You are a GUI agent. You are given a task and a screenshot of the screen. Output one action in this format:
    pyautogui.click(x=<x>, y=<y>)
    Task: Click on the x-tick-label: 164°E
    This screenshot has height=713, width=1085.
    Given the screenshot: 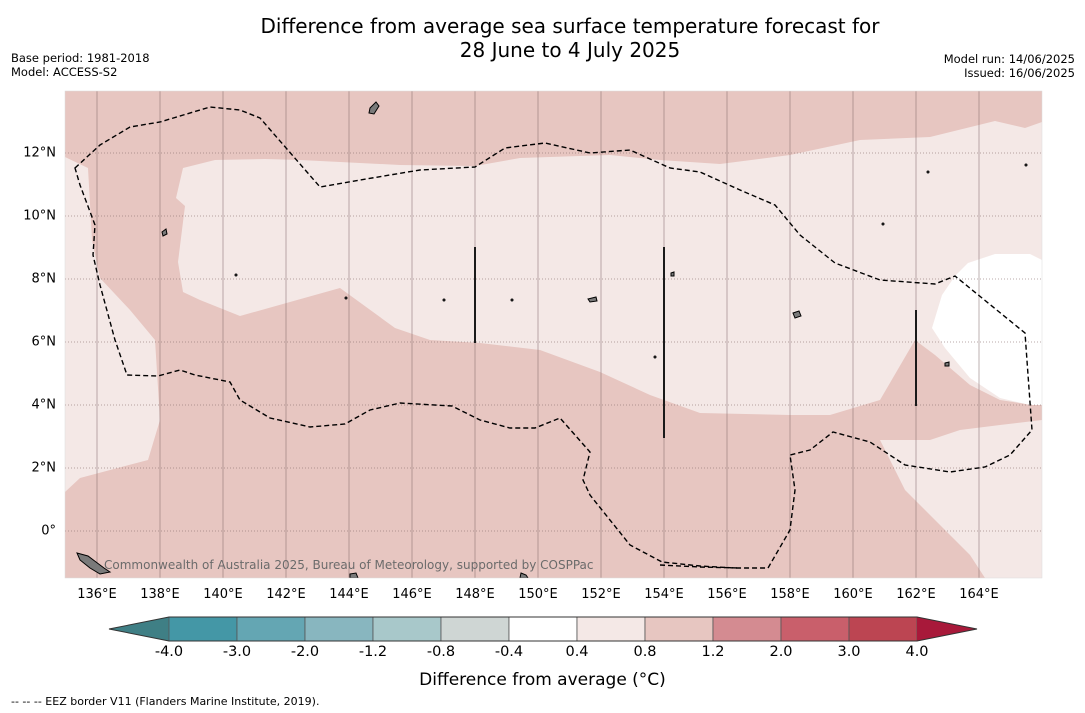 What is the action you would take?
    pyautogui.click(x=979, y=594)
    